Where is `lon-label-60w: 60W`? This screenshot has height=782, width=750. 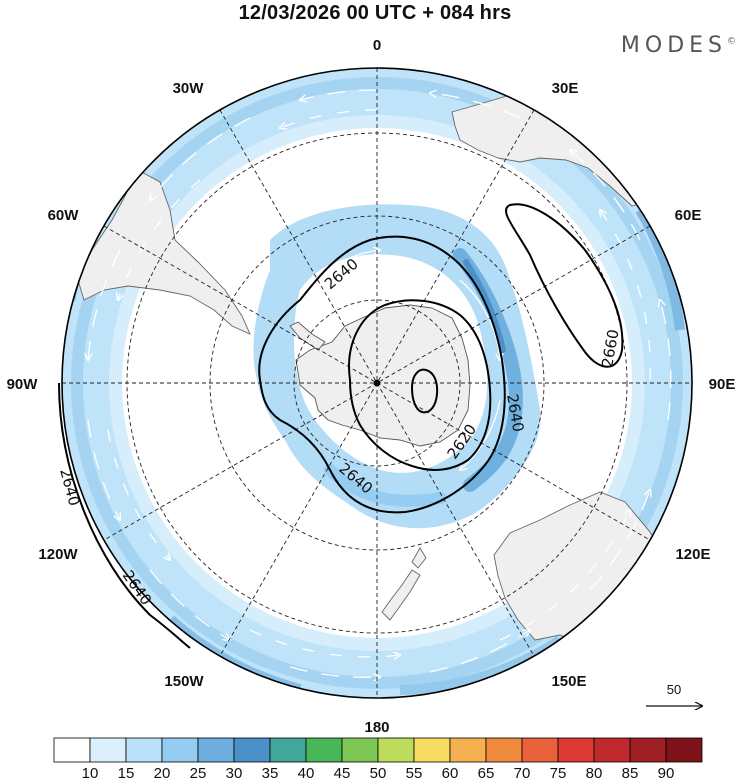 lon-label-60w: 60W is located at coordinates (64, 215).